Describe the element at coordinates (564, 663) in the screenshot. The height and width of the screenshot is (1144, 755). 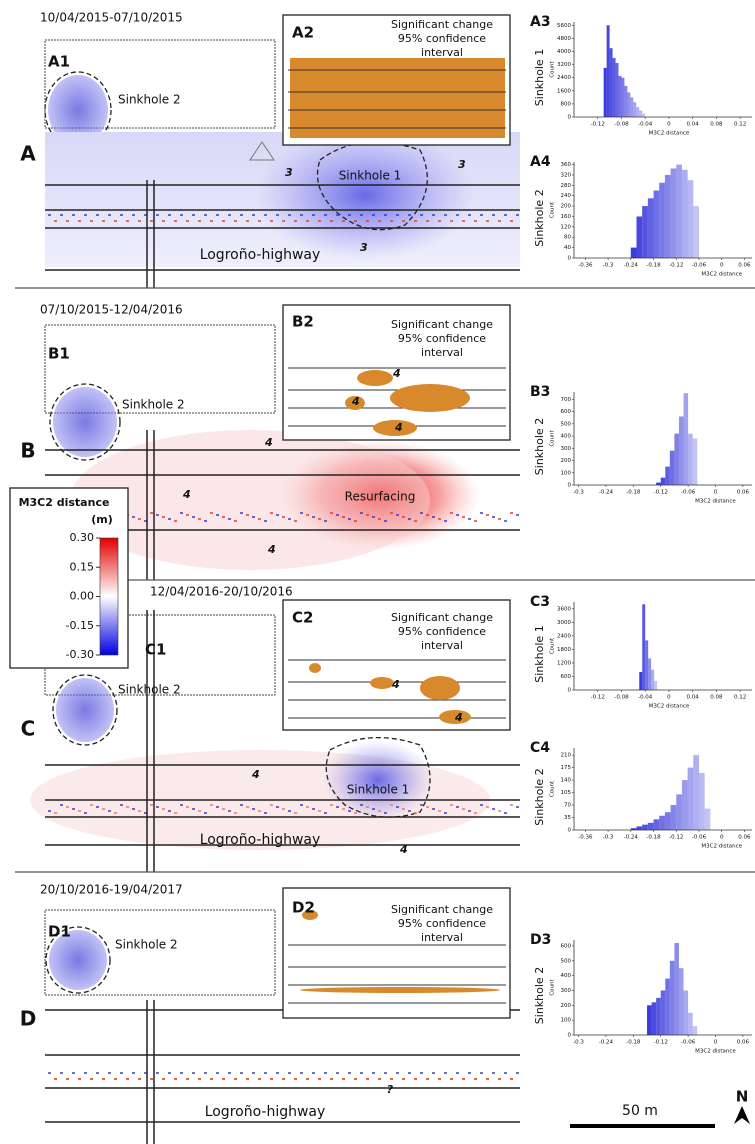
I see `y-tick-label: 1200` at that location.